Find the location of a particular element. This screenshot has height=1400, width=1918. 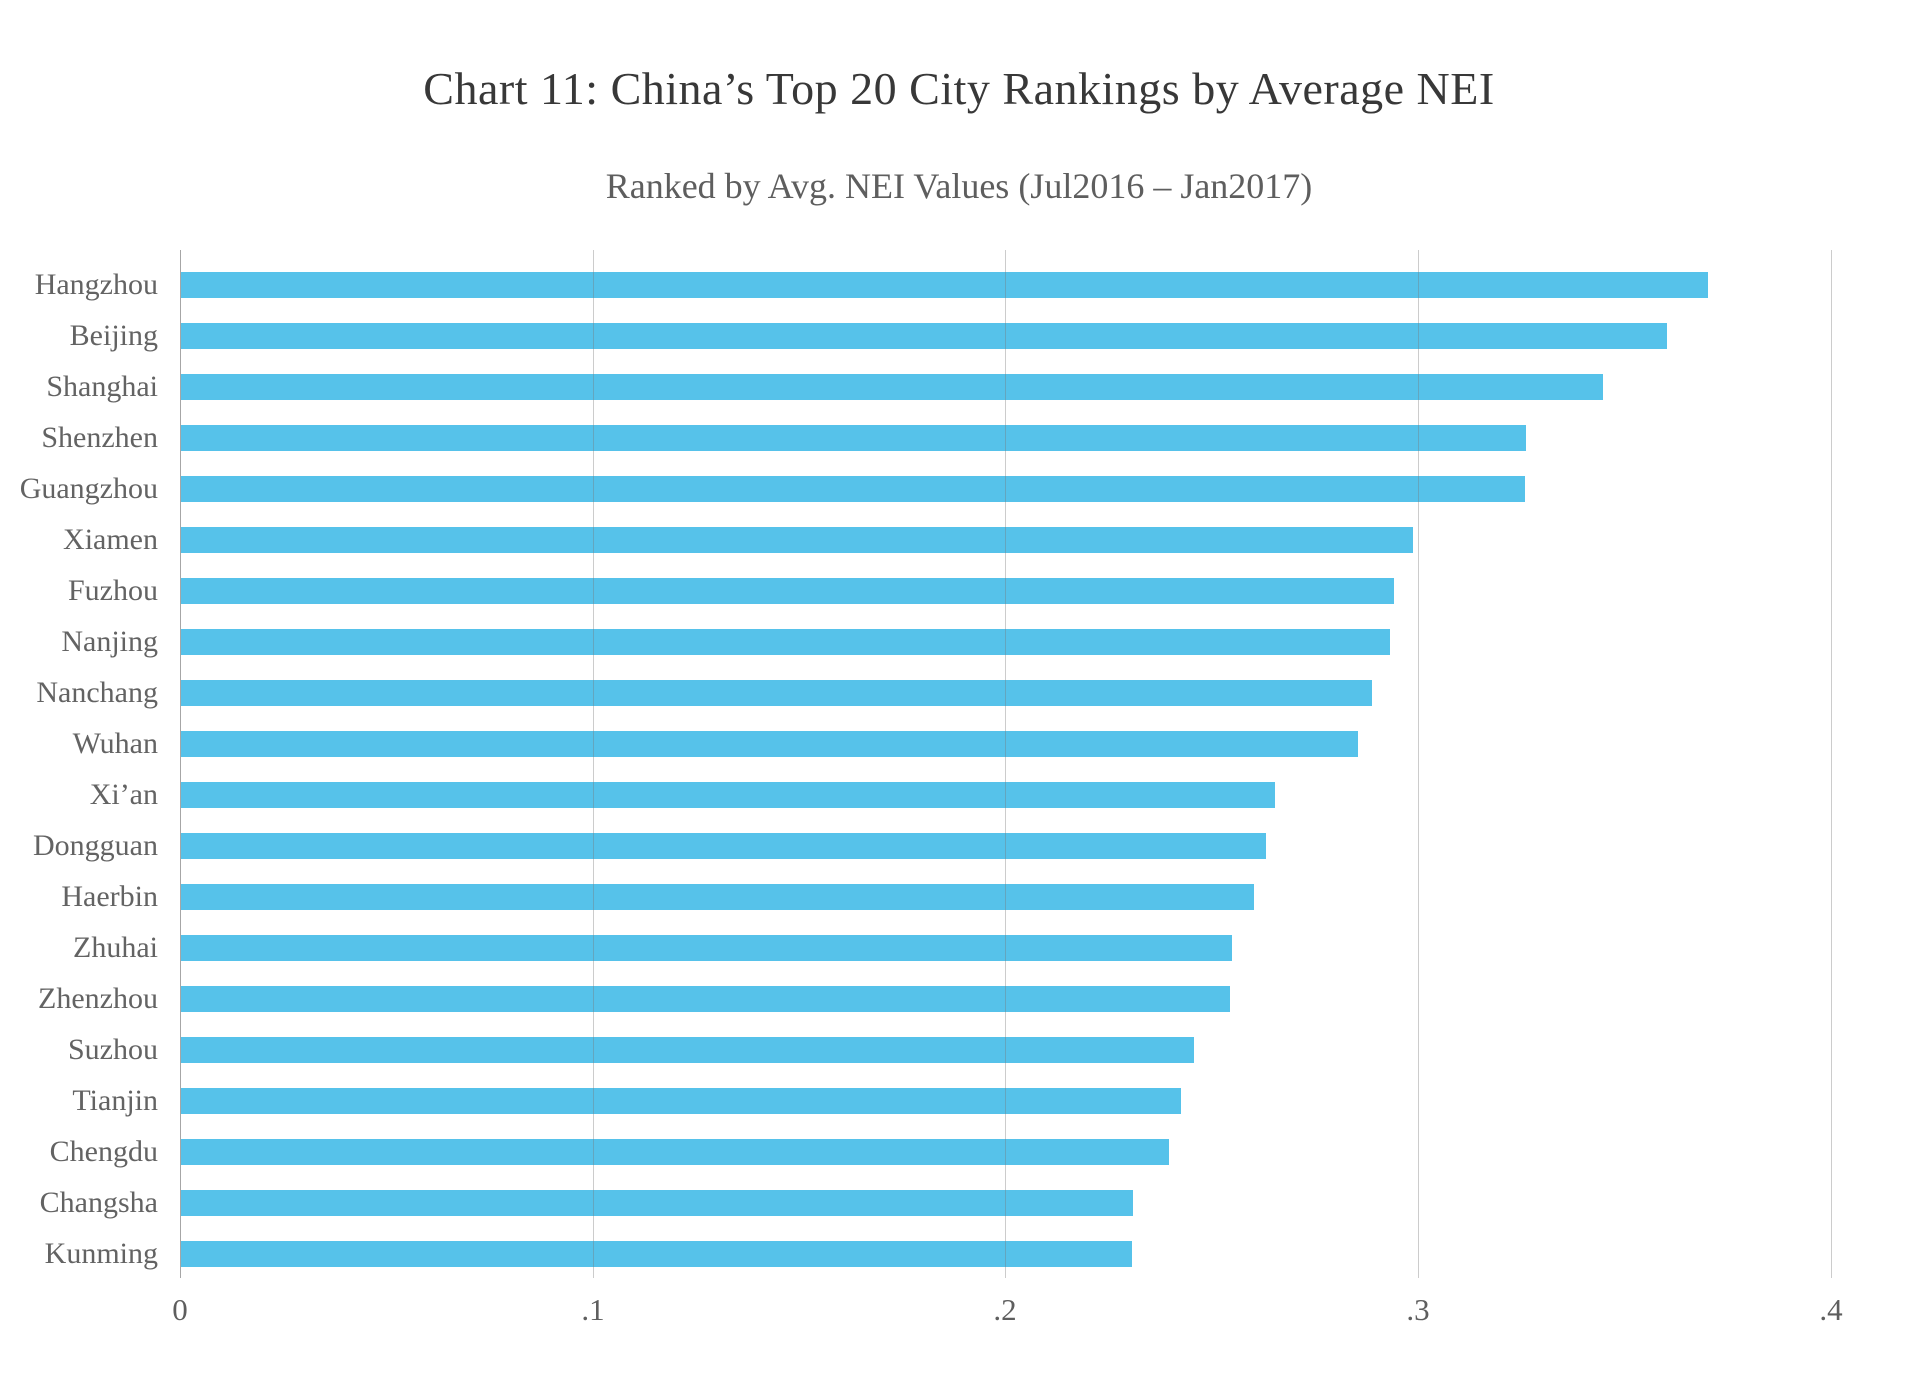

category-label: Shanghai is located at coordinates (102, 386).